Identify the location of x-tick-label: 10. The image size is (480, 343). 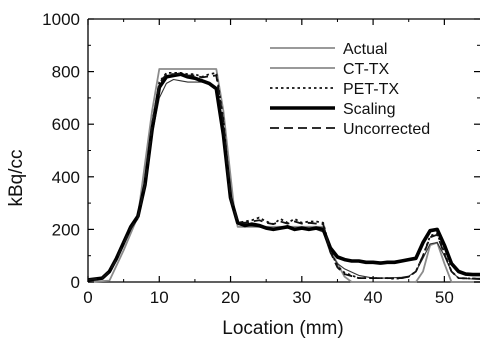
(159, 297).